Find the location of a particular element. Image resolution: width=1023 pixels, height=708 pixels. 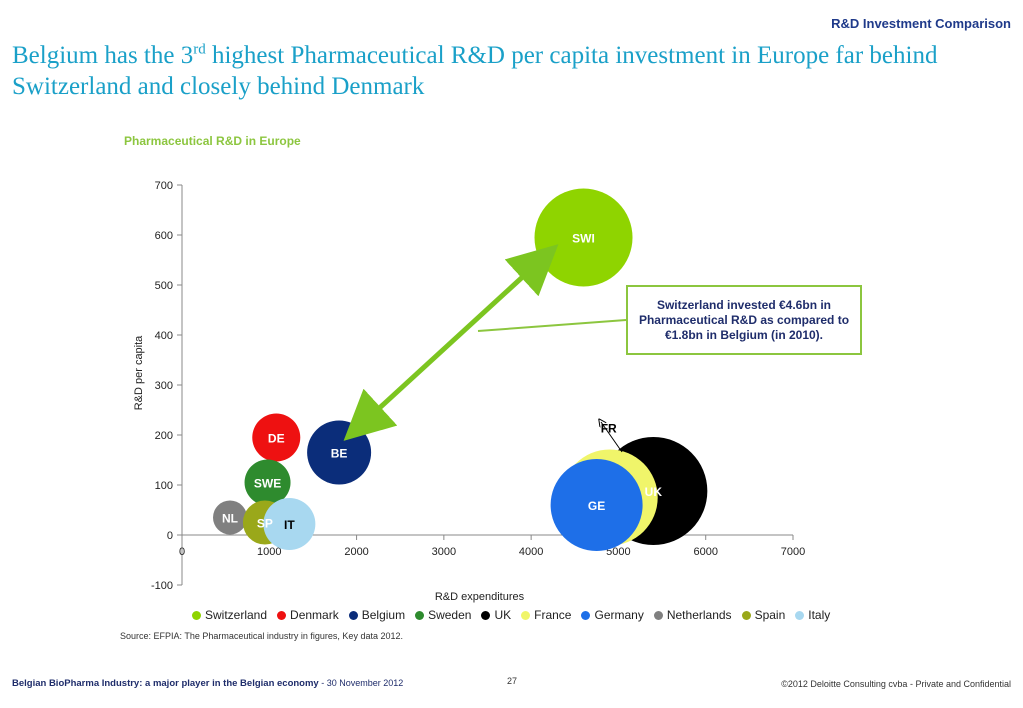

y-tick-label: -100 is located at coordinates (162, 586).